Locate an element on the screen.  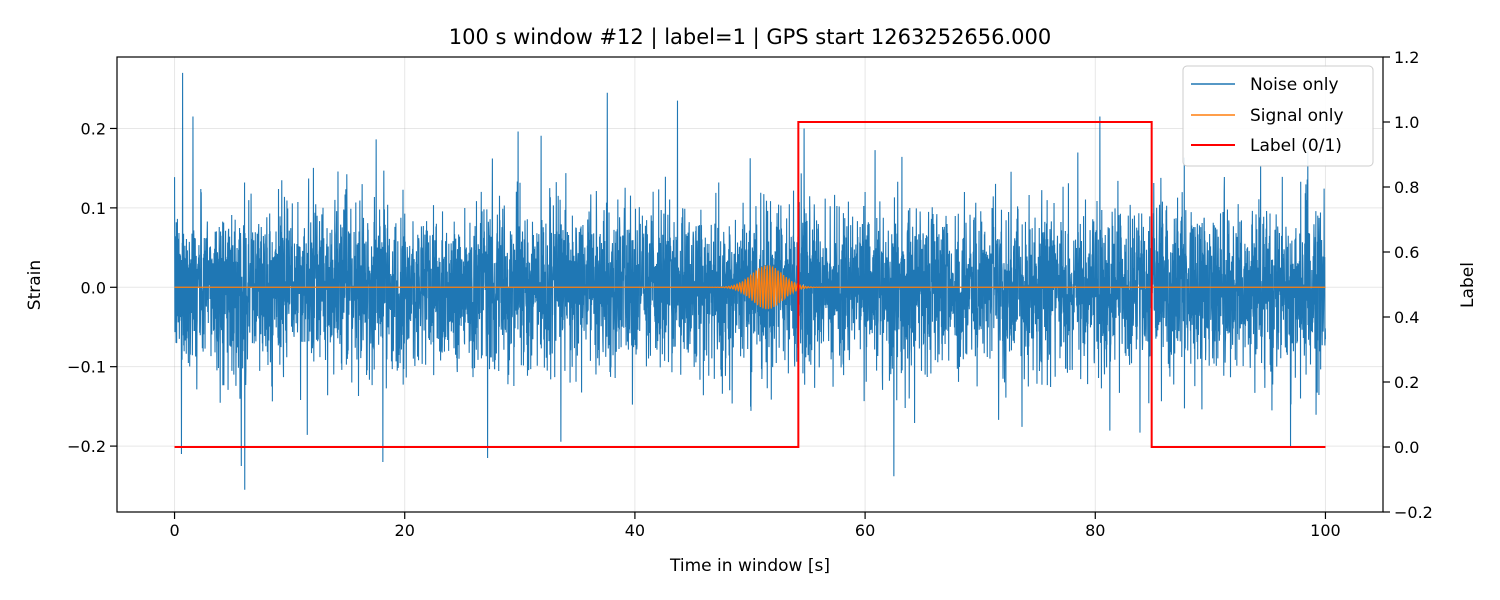
signal-only-line is located at coordinates (750, 287).